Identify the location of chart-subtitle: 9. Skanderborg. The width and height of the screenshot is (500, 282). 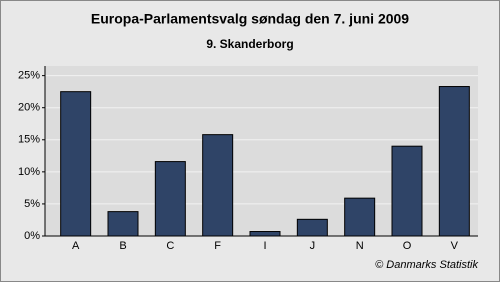
(249, 44).